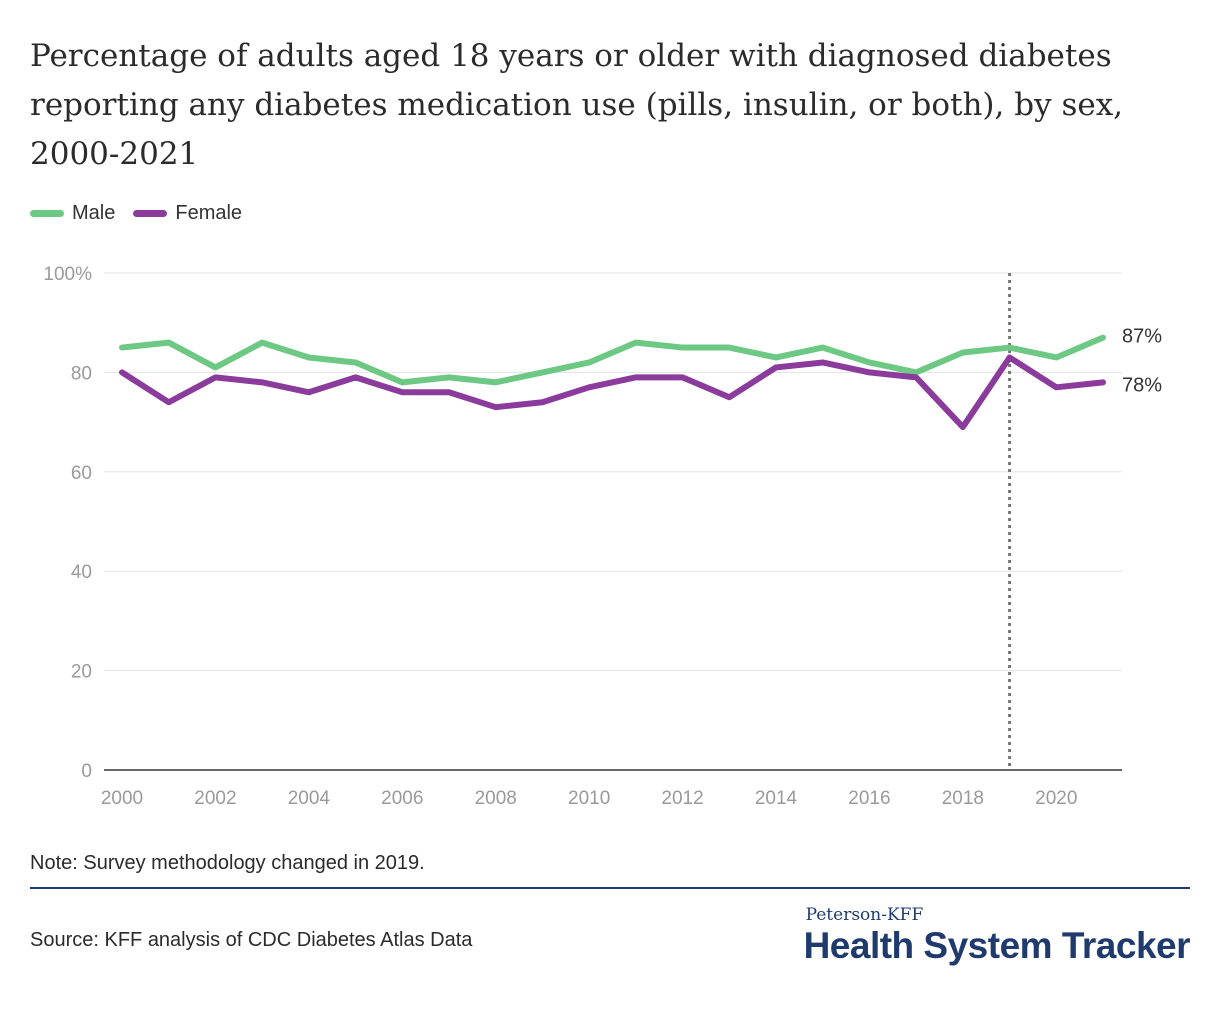  Describe the element at coordinates (496, 382) in the screenshot. I see `data-point-male-2008` at that location.